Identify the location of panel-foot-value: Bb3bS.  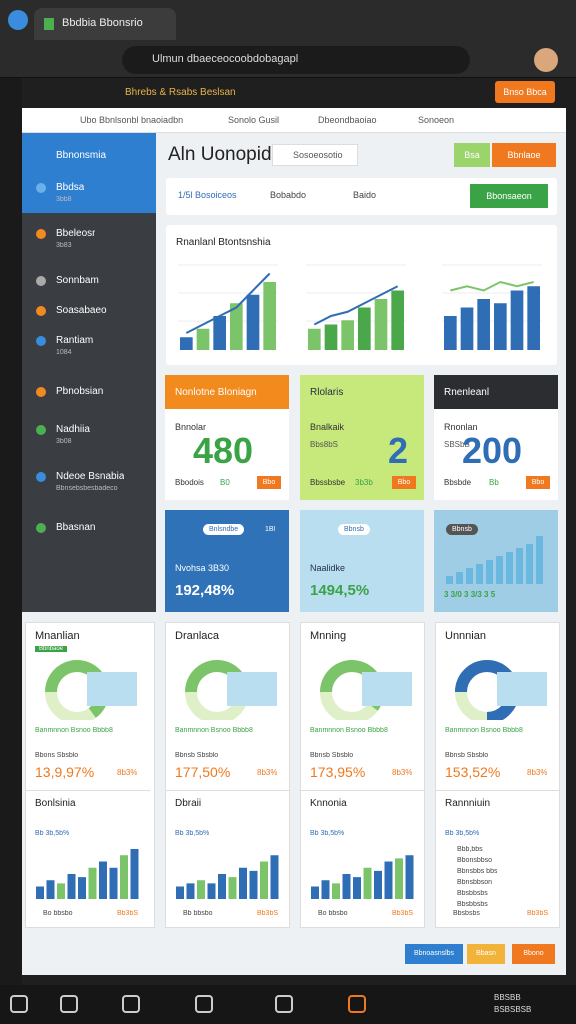
(128, 913).